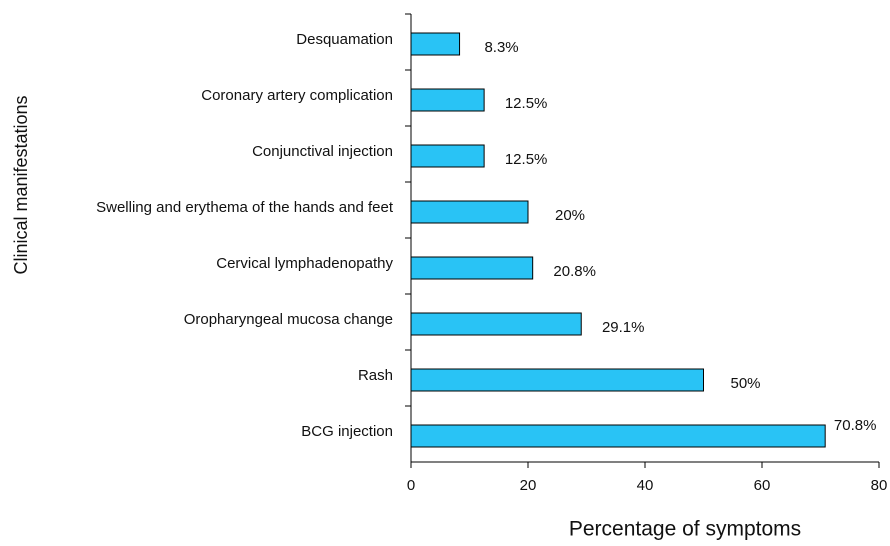  Describe the element at coordinates (297, 95) in the screenshot. I see `y-tick-label: Coronary artery complication` at that location.